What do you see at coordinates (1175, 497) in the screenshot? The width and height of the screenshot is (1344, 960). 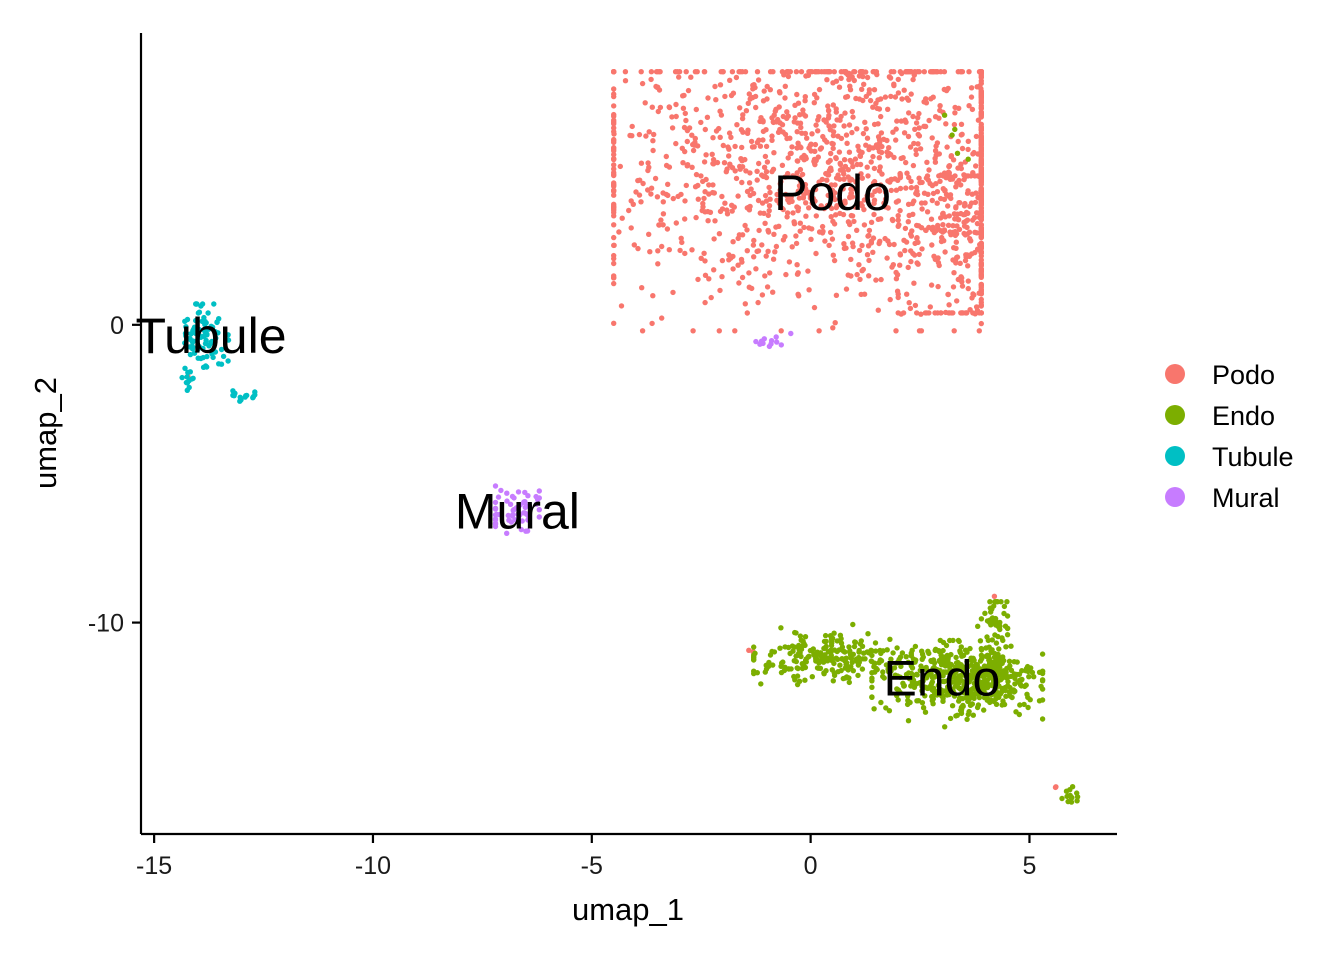 I see `legend-key-mural` at bounding box center [1175, 497].